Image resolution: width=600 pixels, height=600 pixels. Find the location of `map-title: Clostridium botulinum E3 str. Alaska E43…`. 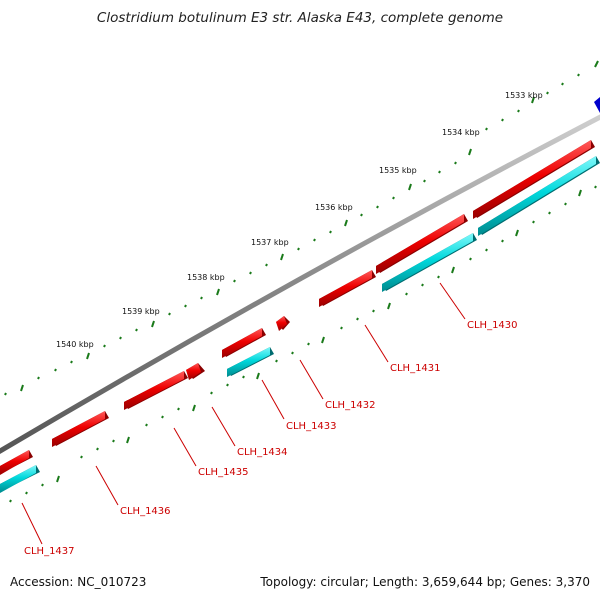

map-title: Clostridium botulinum E3 str. Alaska E43… is located at coordinates (300, 18).